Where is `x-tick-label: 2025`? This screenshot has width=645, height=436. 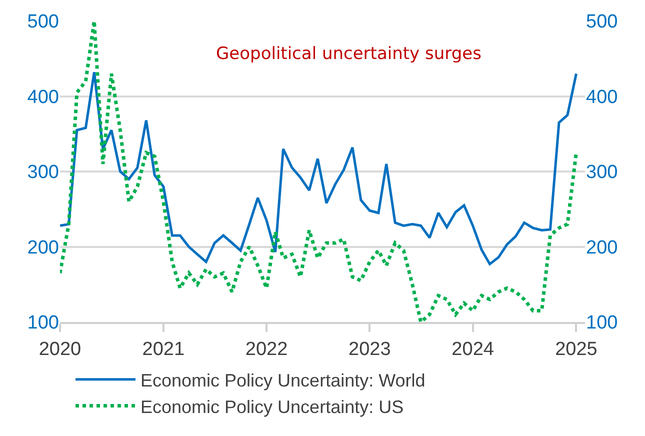 x-tick-label: 2025 is located at coordinates (576, 349).